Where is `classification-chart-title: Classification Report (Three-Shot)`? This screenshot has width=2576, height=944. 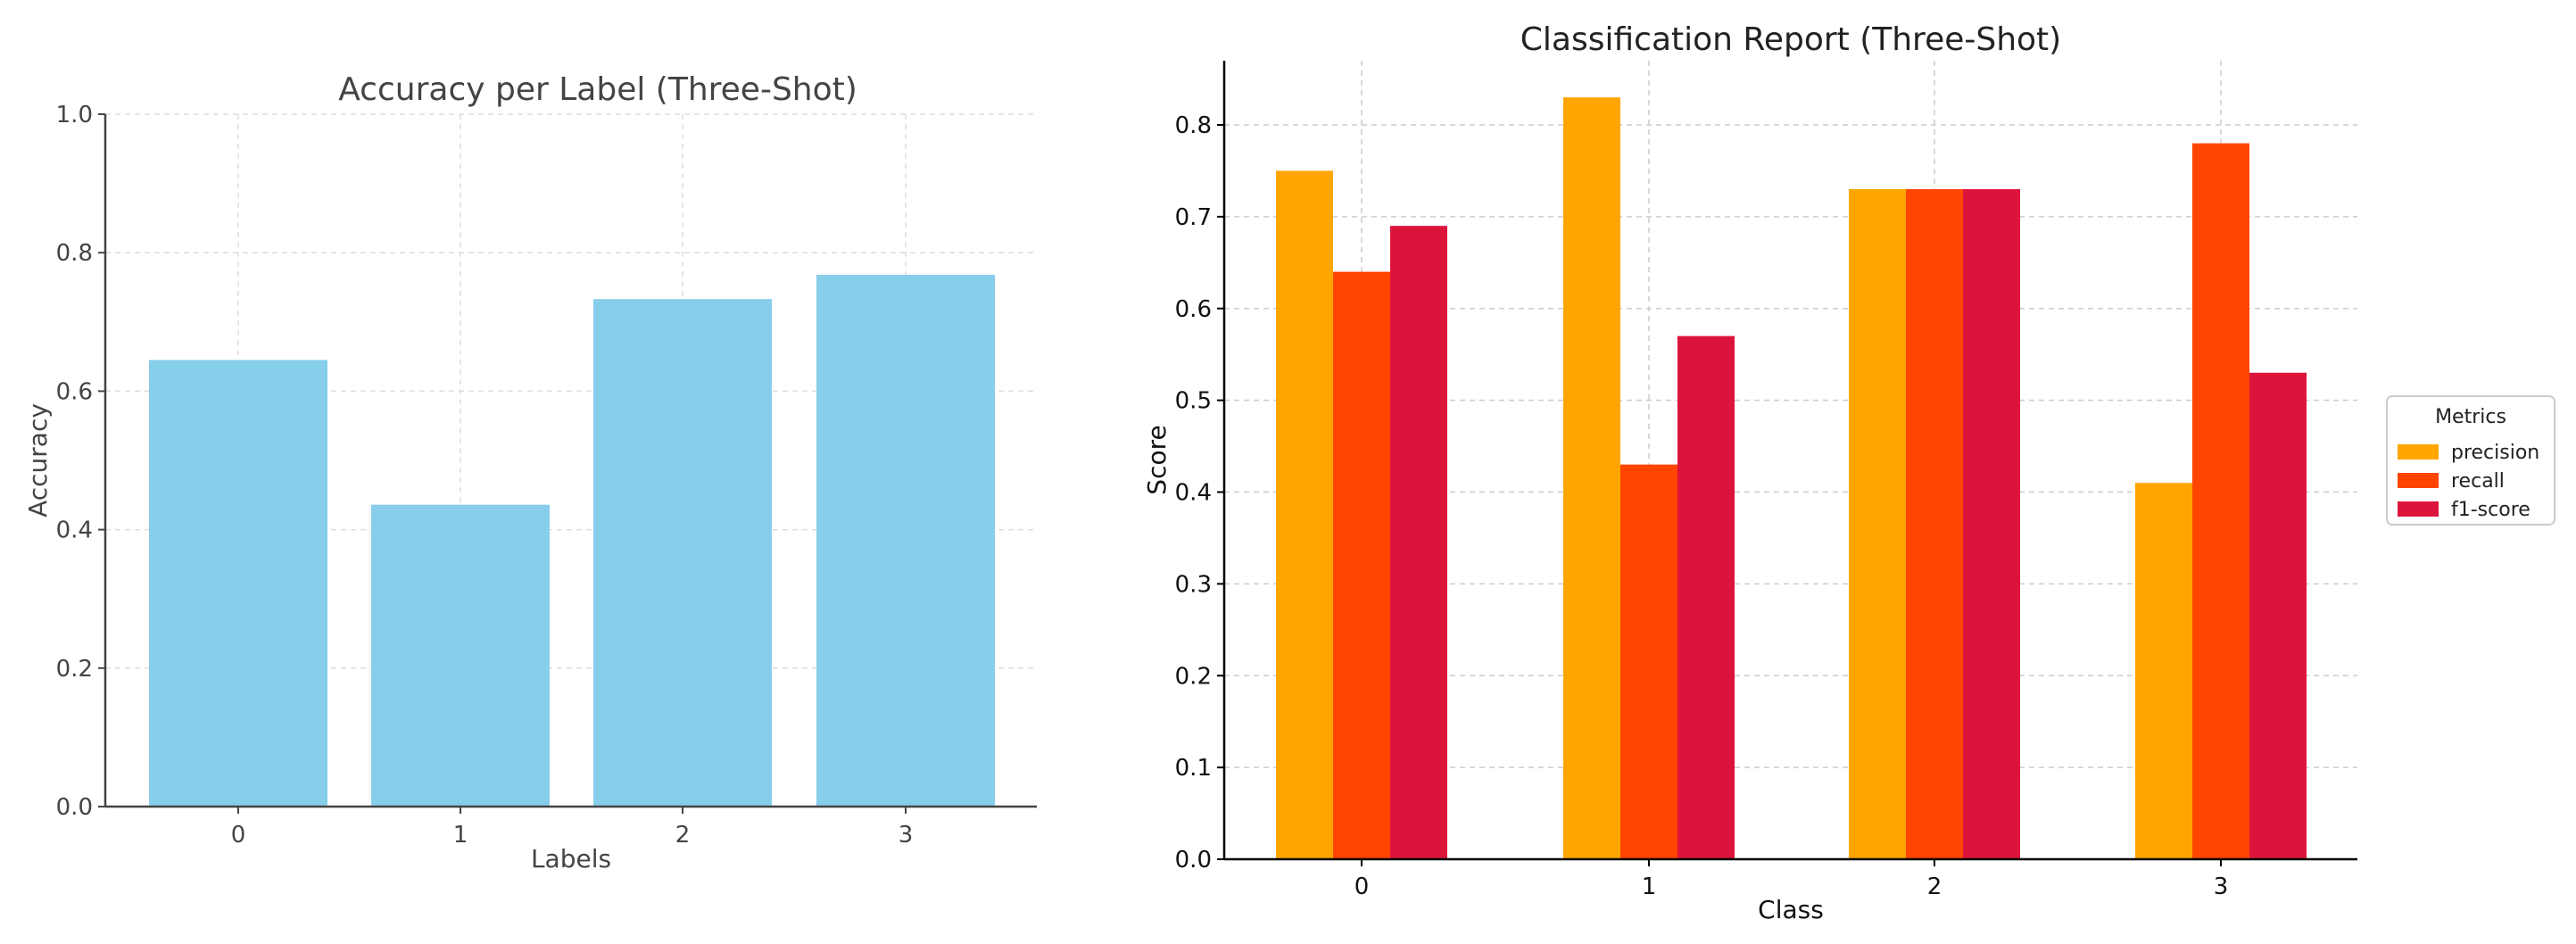 classification-chart-title: Classification Report (Three-Shot) is located at coordinates (1790, 39).